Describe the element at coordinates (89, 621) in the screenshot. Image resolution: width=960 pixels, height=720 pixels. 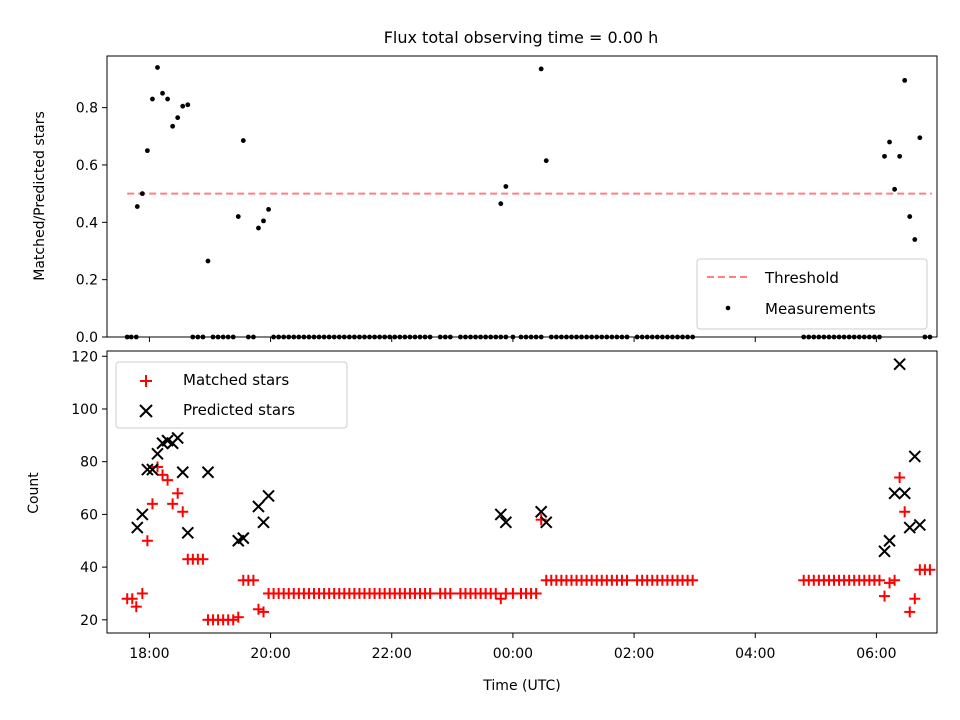
I see `bottom-y-tick-label: 20` at that location.